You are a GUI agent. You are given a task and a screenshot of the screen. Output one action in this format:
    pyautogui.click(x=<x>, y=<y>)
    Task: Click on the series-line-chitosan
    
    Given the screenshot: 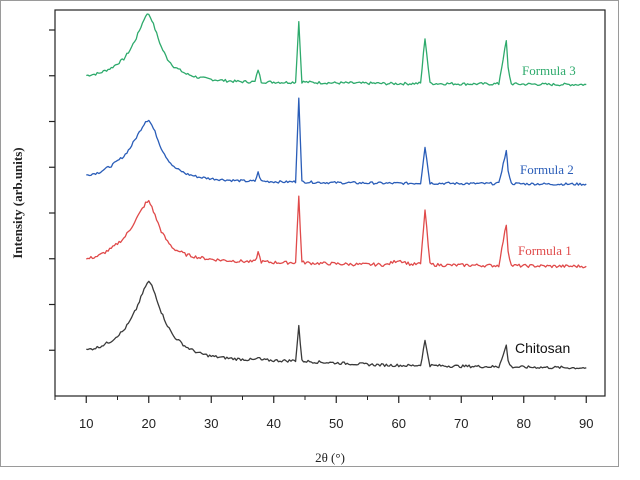 What is the action you would take?
    pyautogui.click(x=336, y=325)
    